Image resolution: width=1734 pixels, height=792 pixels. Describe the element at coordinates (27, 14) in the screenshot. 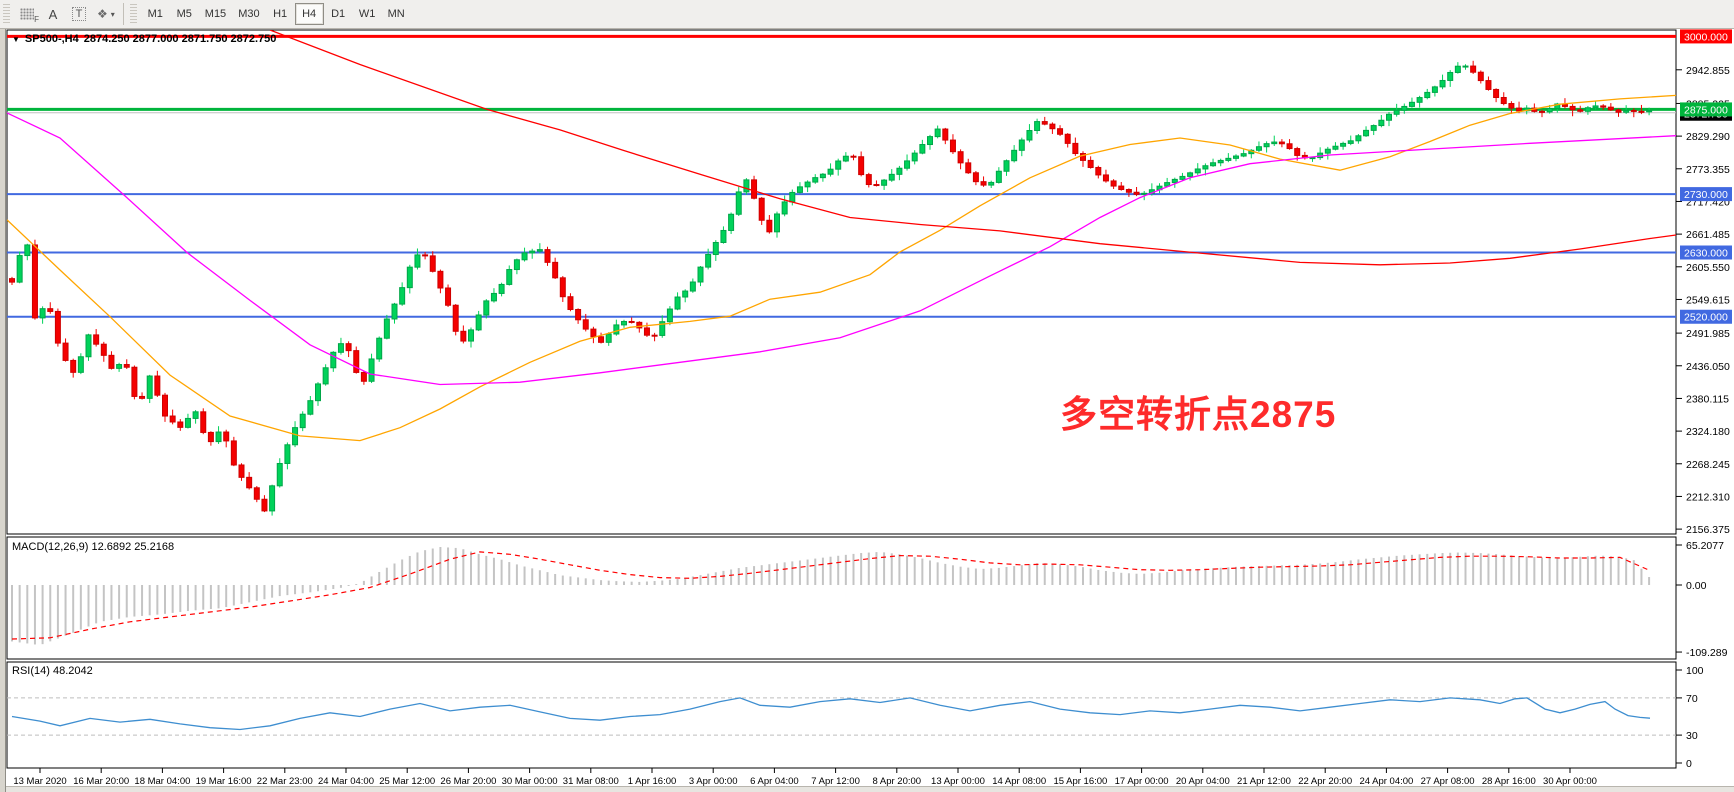

I see `snap-grid-tool-button: F` at that location.